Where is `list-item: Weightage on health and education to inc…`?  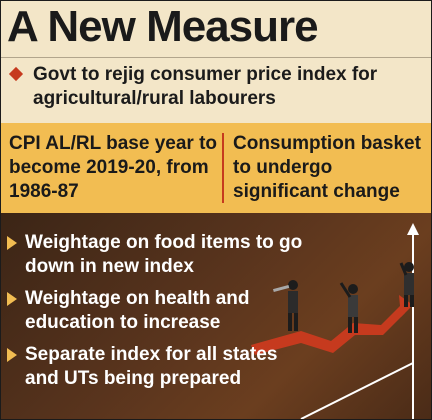
list-item: Weightage on health and education to inc… is located at coordinates (157, 311).